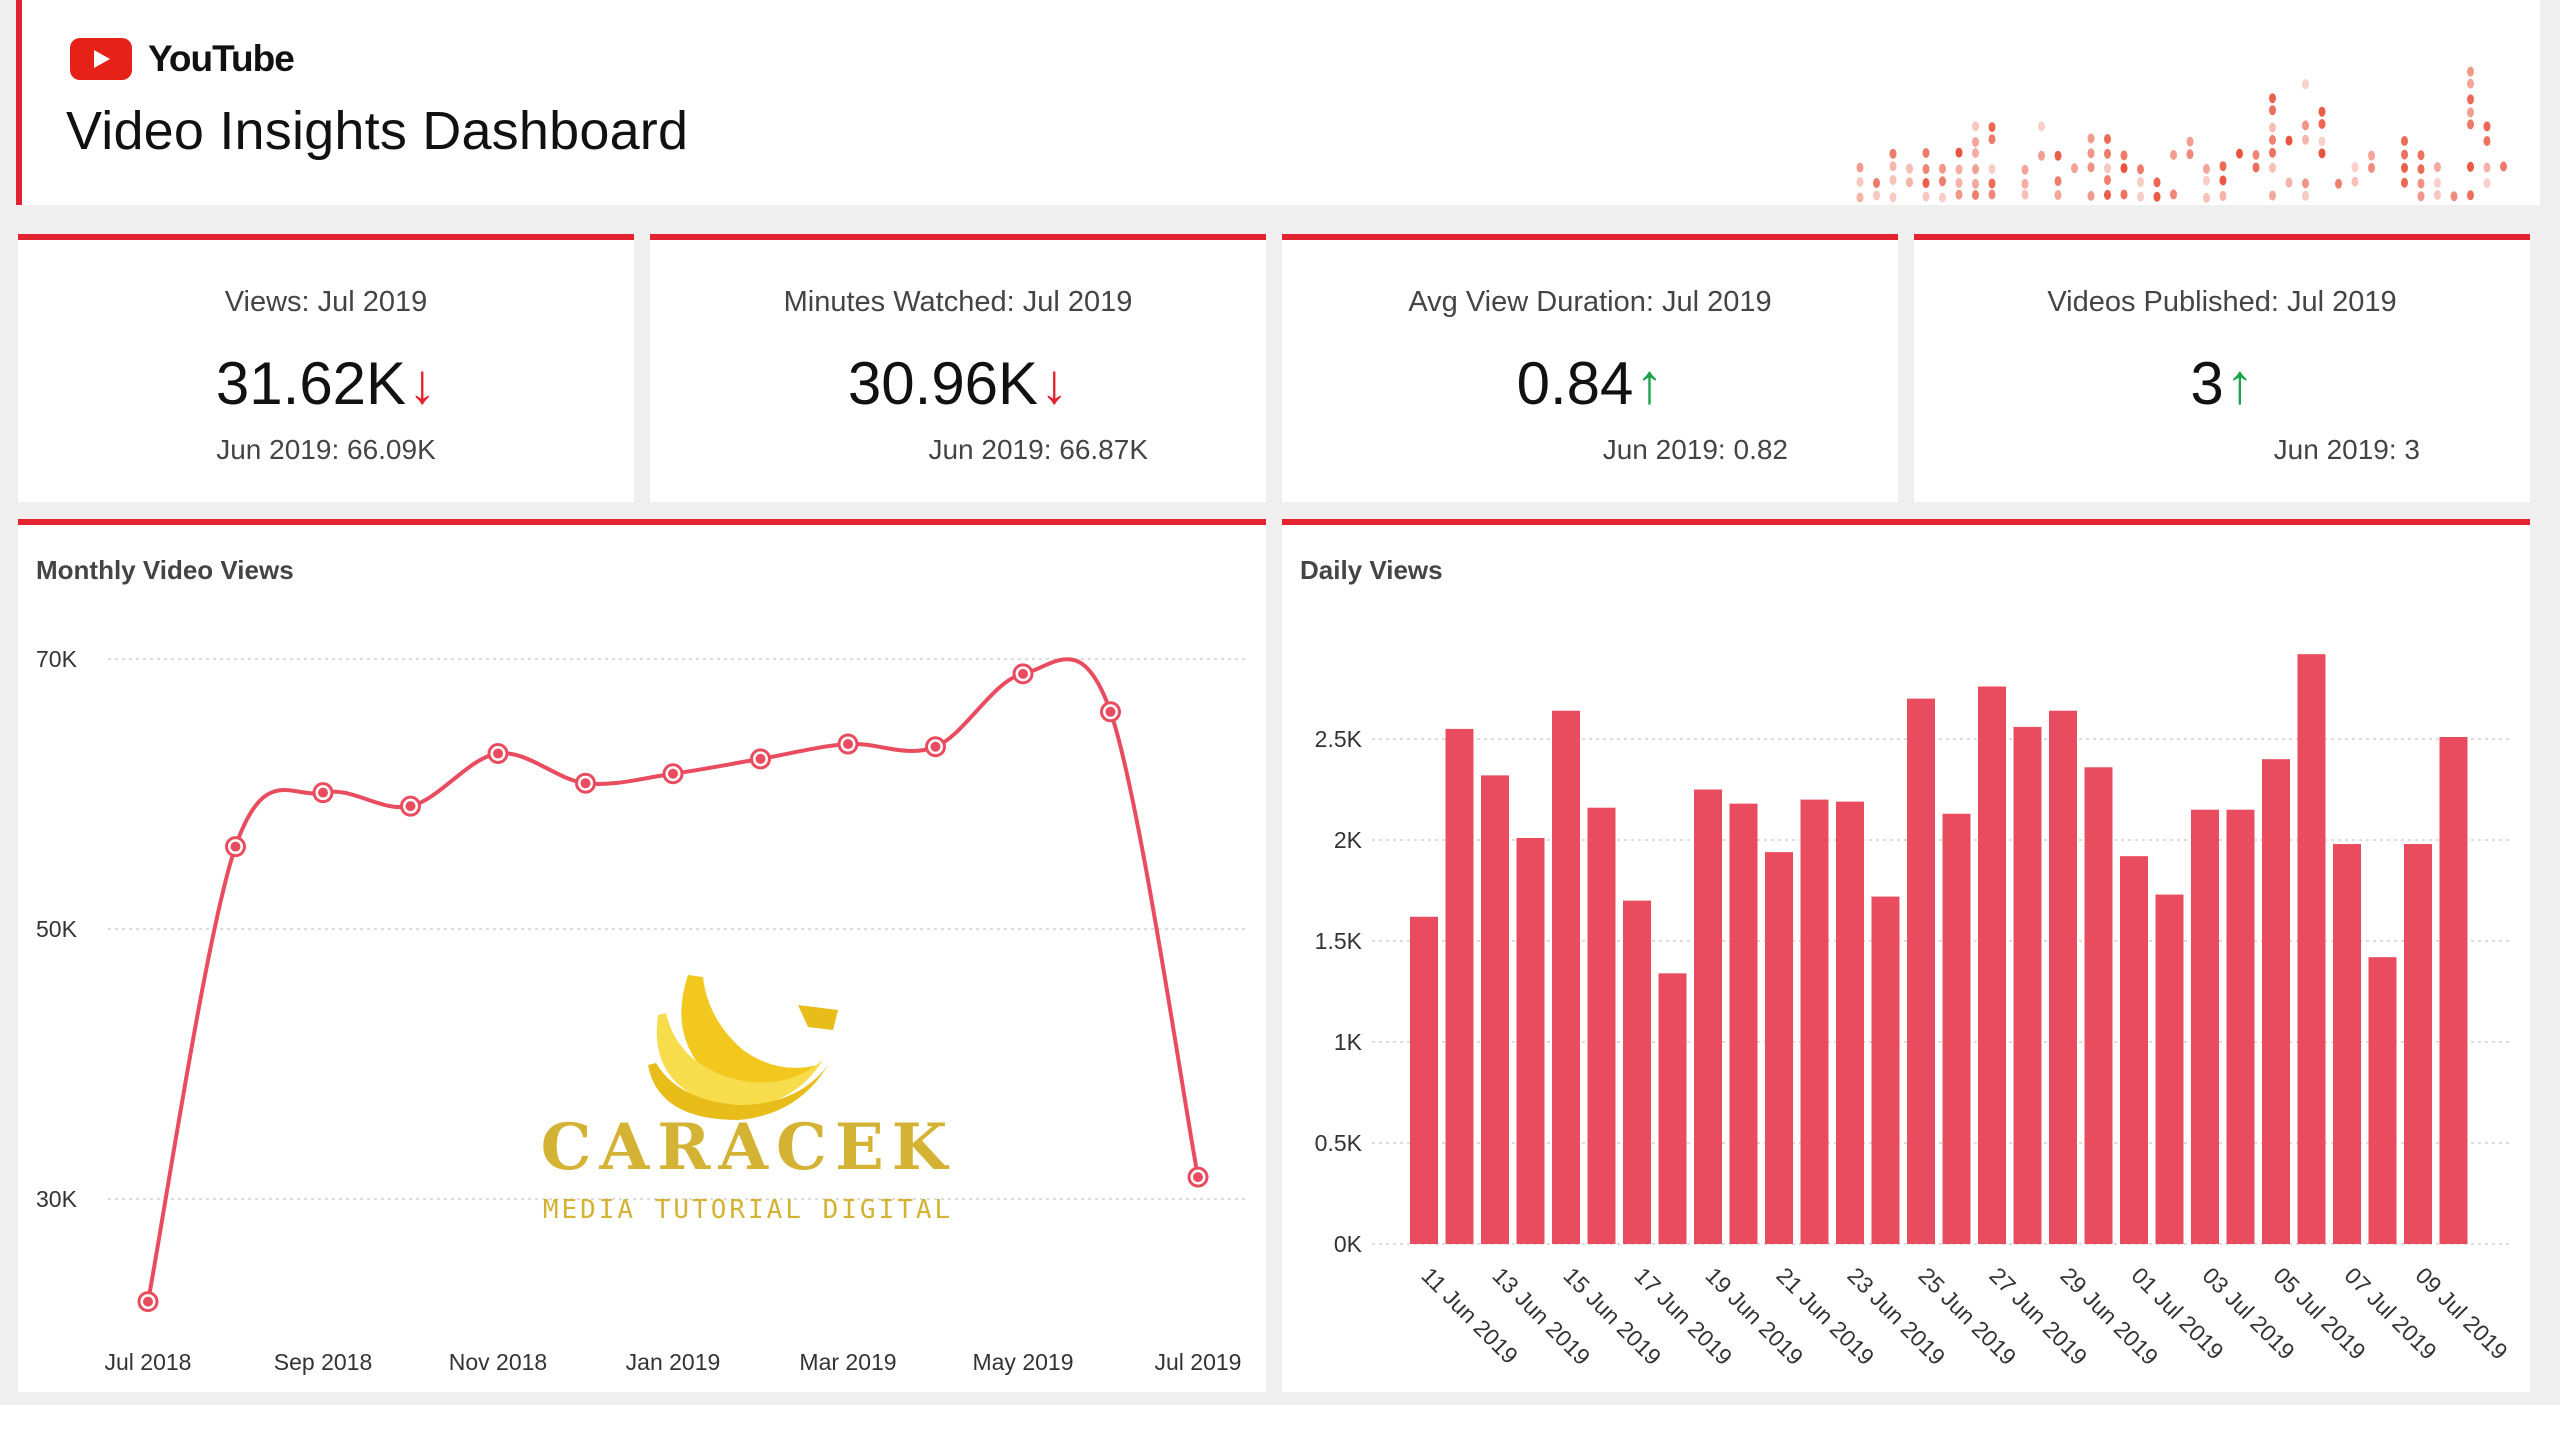  Describe the element at coordinates (1992, 965) in the screenshot. I see `bar: 27 Jun 2019: 2760` at that location.